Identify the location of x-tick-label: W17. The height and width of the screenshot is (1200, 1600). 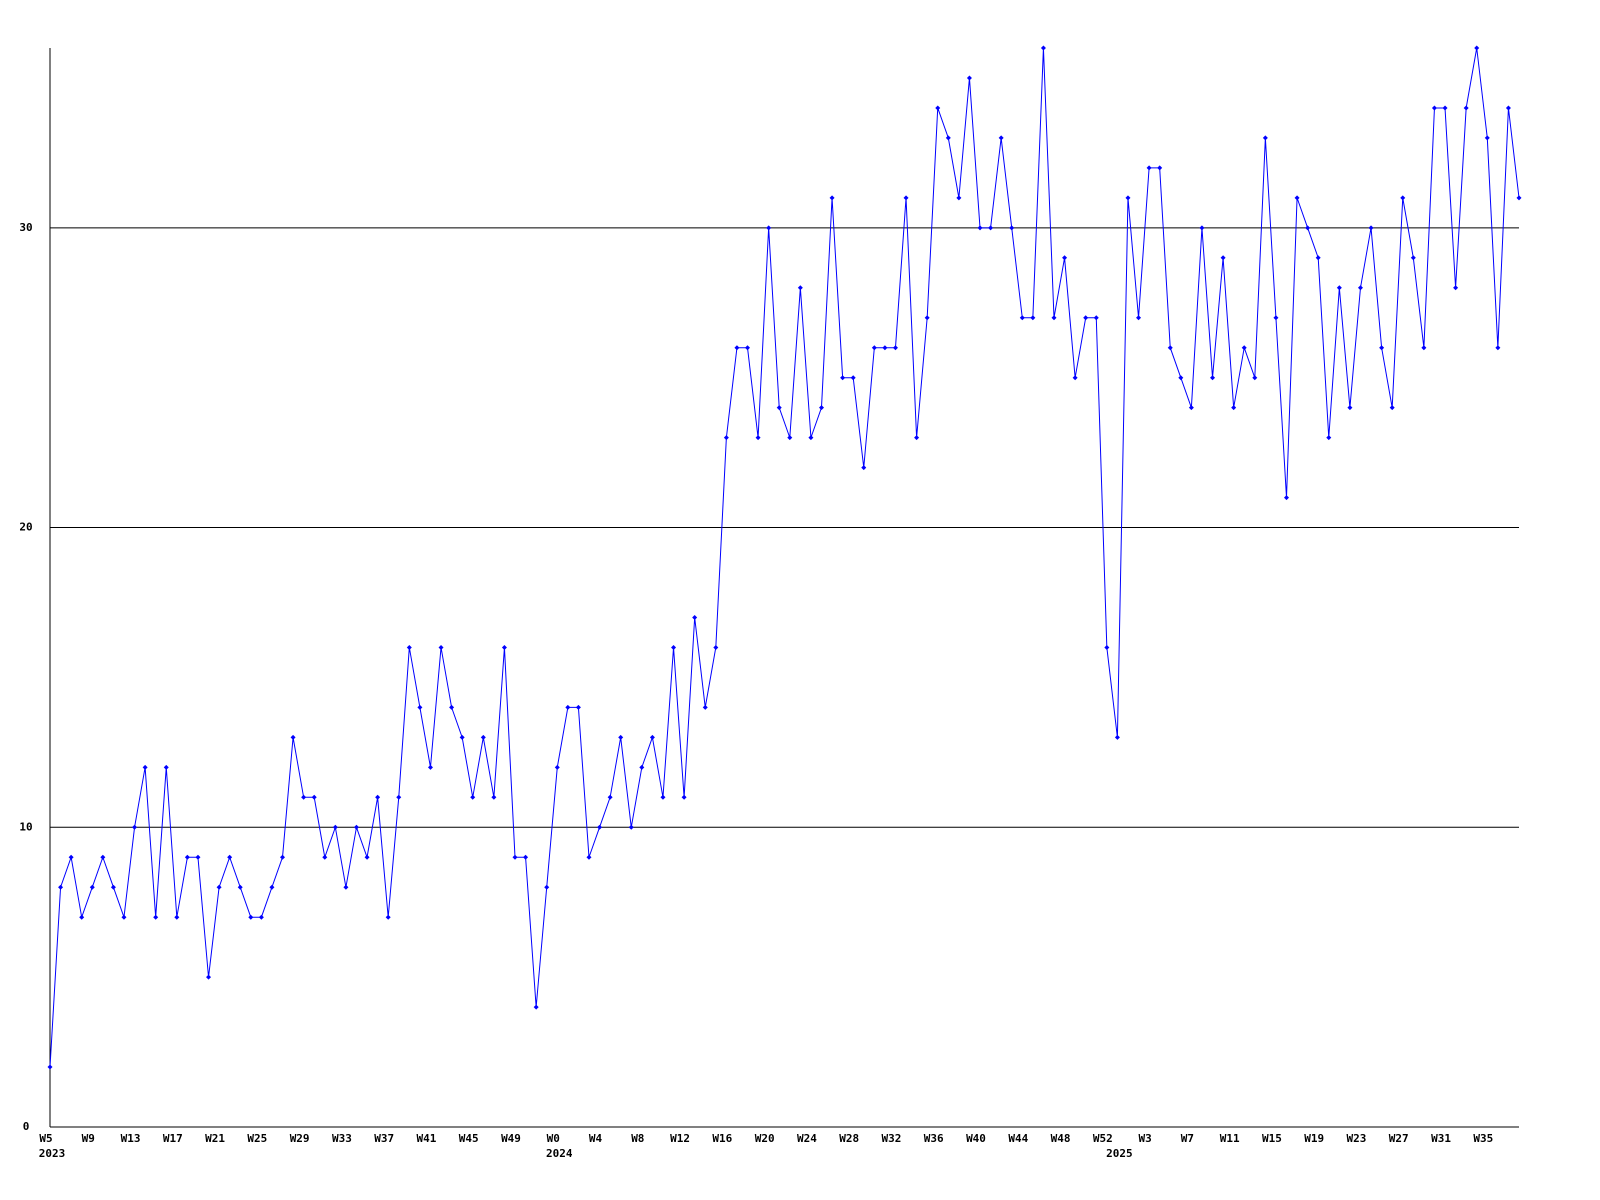
(173, 1138).